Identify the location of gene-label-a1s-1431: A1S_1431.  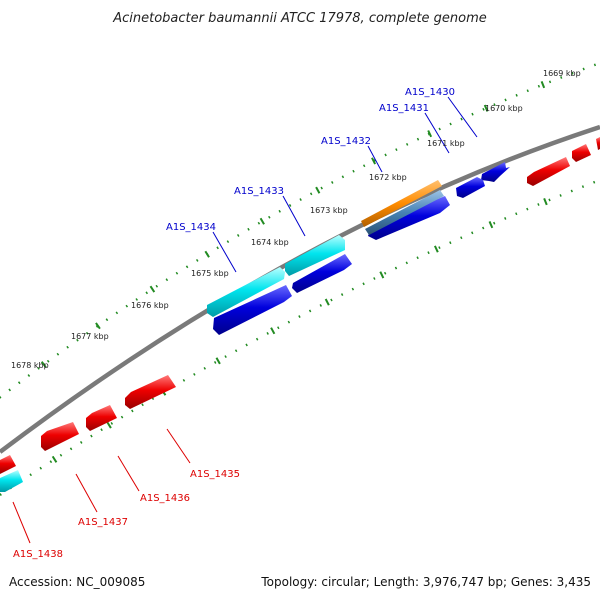
(404, 108).